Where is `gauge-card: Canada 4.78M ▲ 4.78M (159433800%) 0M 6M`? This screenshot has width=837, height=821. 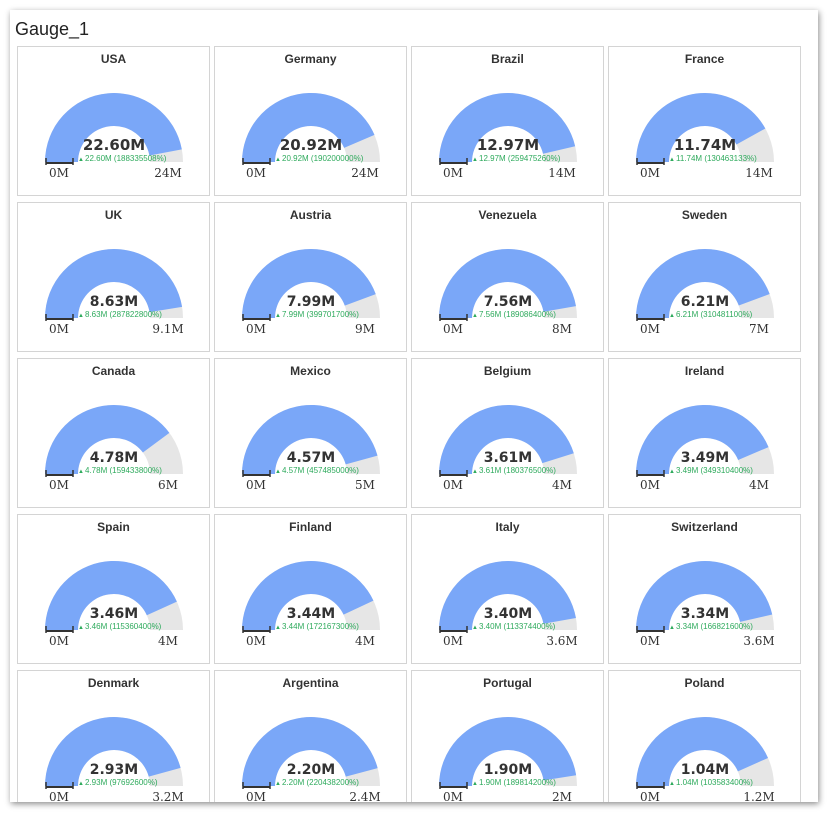
gauge-card: Canada 4.78M ▲ 4.78M (159433800%) 0M 6M is located at coordinates (113, 433).